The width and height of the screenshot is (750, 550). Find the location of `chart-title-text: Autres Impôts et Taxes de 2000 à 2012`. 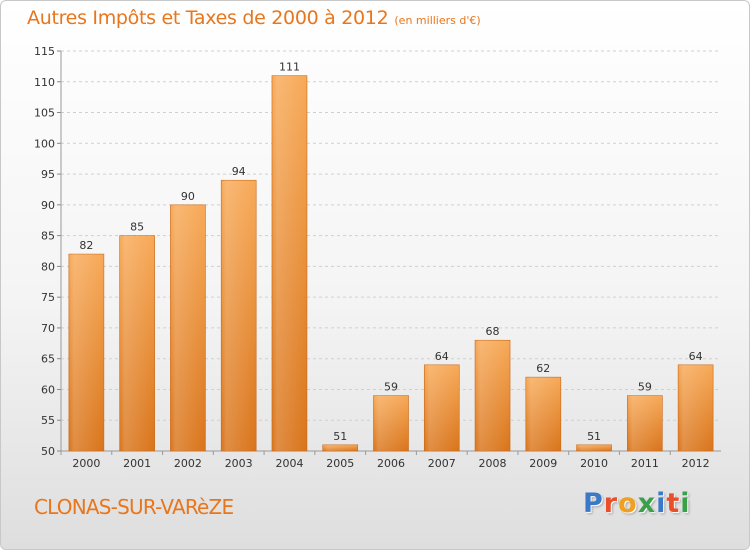

chart-title-text: Autres Impôts et Taxes de 2000 à 2012 is located at coordinates (208, 18).